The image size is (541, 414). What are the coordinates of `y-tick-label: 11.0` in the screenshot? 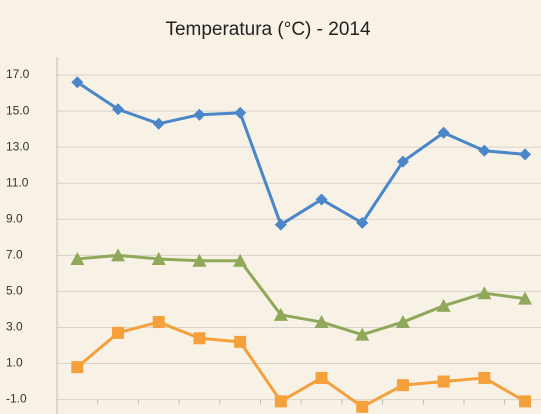 It's located at (17, 182).